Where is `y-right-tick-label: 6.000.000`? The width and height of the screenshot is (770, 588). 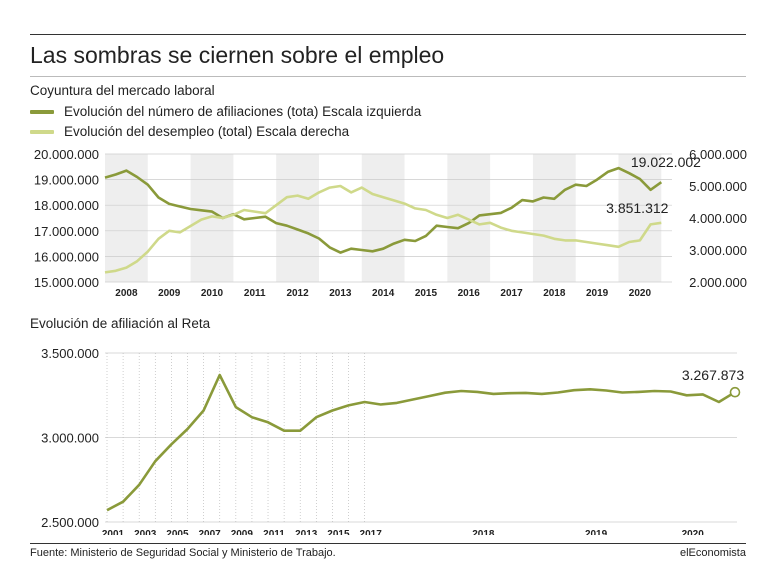 y-right-tick-label: 6.000.000 is located at coordinates (718, 154).